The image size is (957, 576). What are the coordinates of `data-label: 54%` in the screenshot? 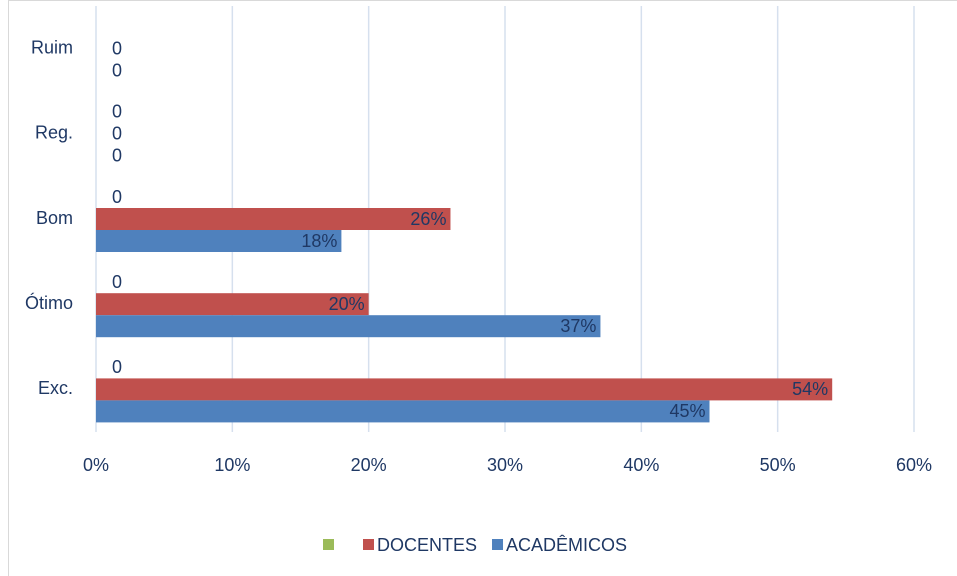 It's located at (810, 389).